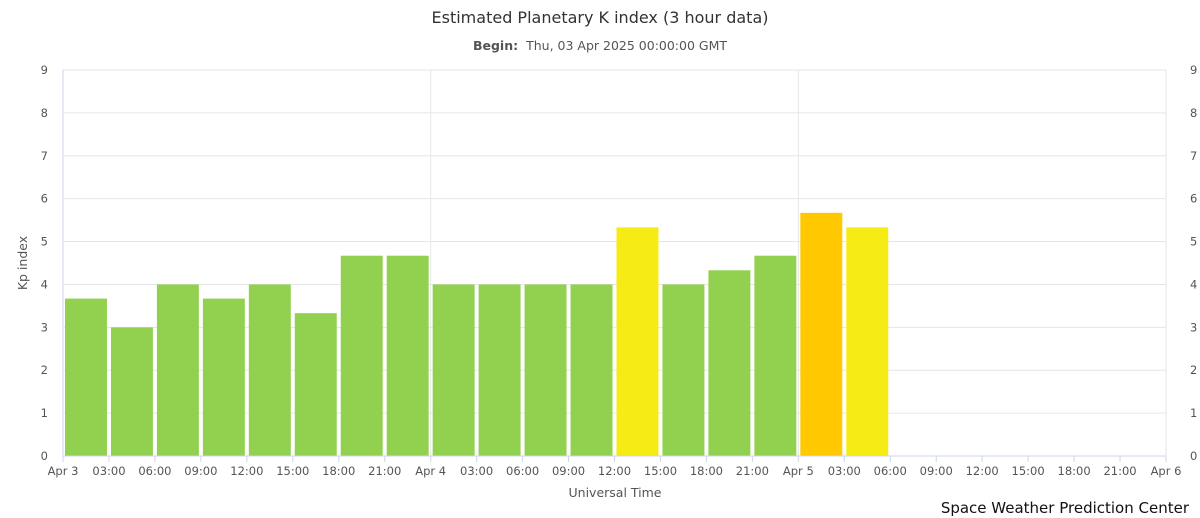 The width and height of the screenshot is (1200, 518). I want to click on y-tick-label-right: 1, so click(1193, 413).